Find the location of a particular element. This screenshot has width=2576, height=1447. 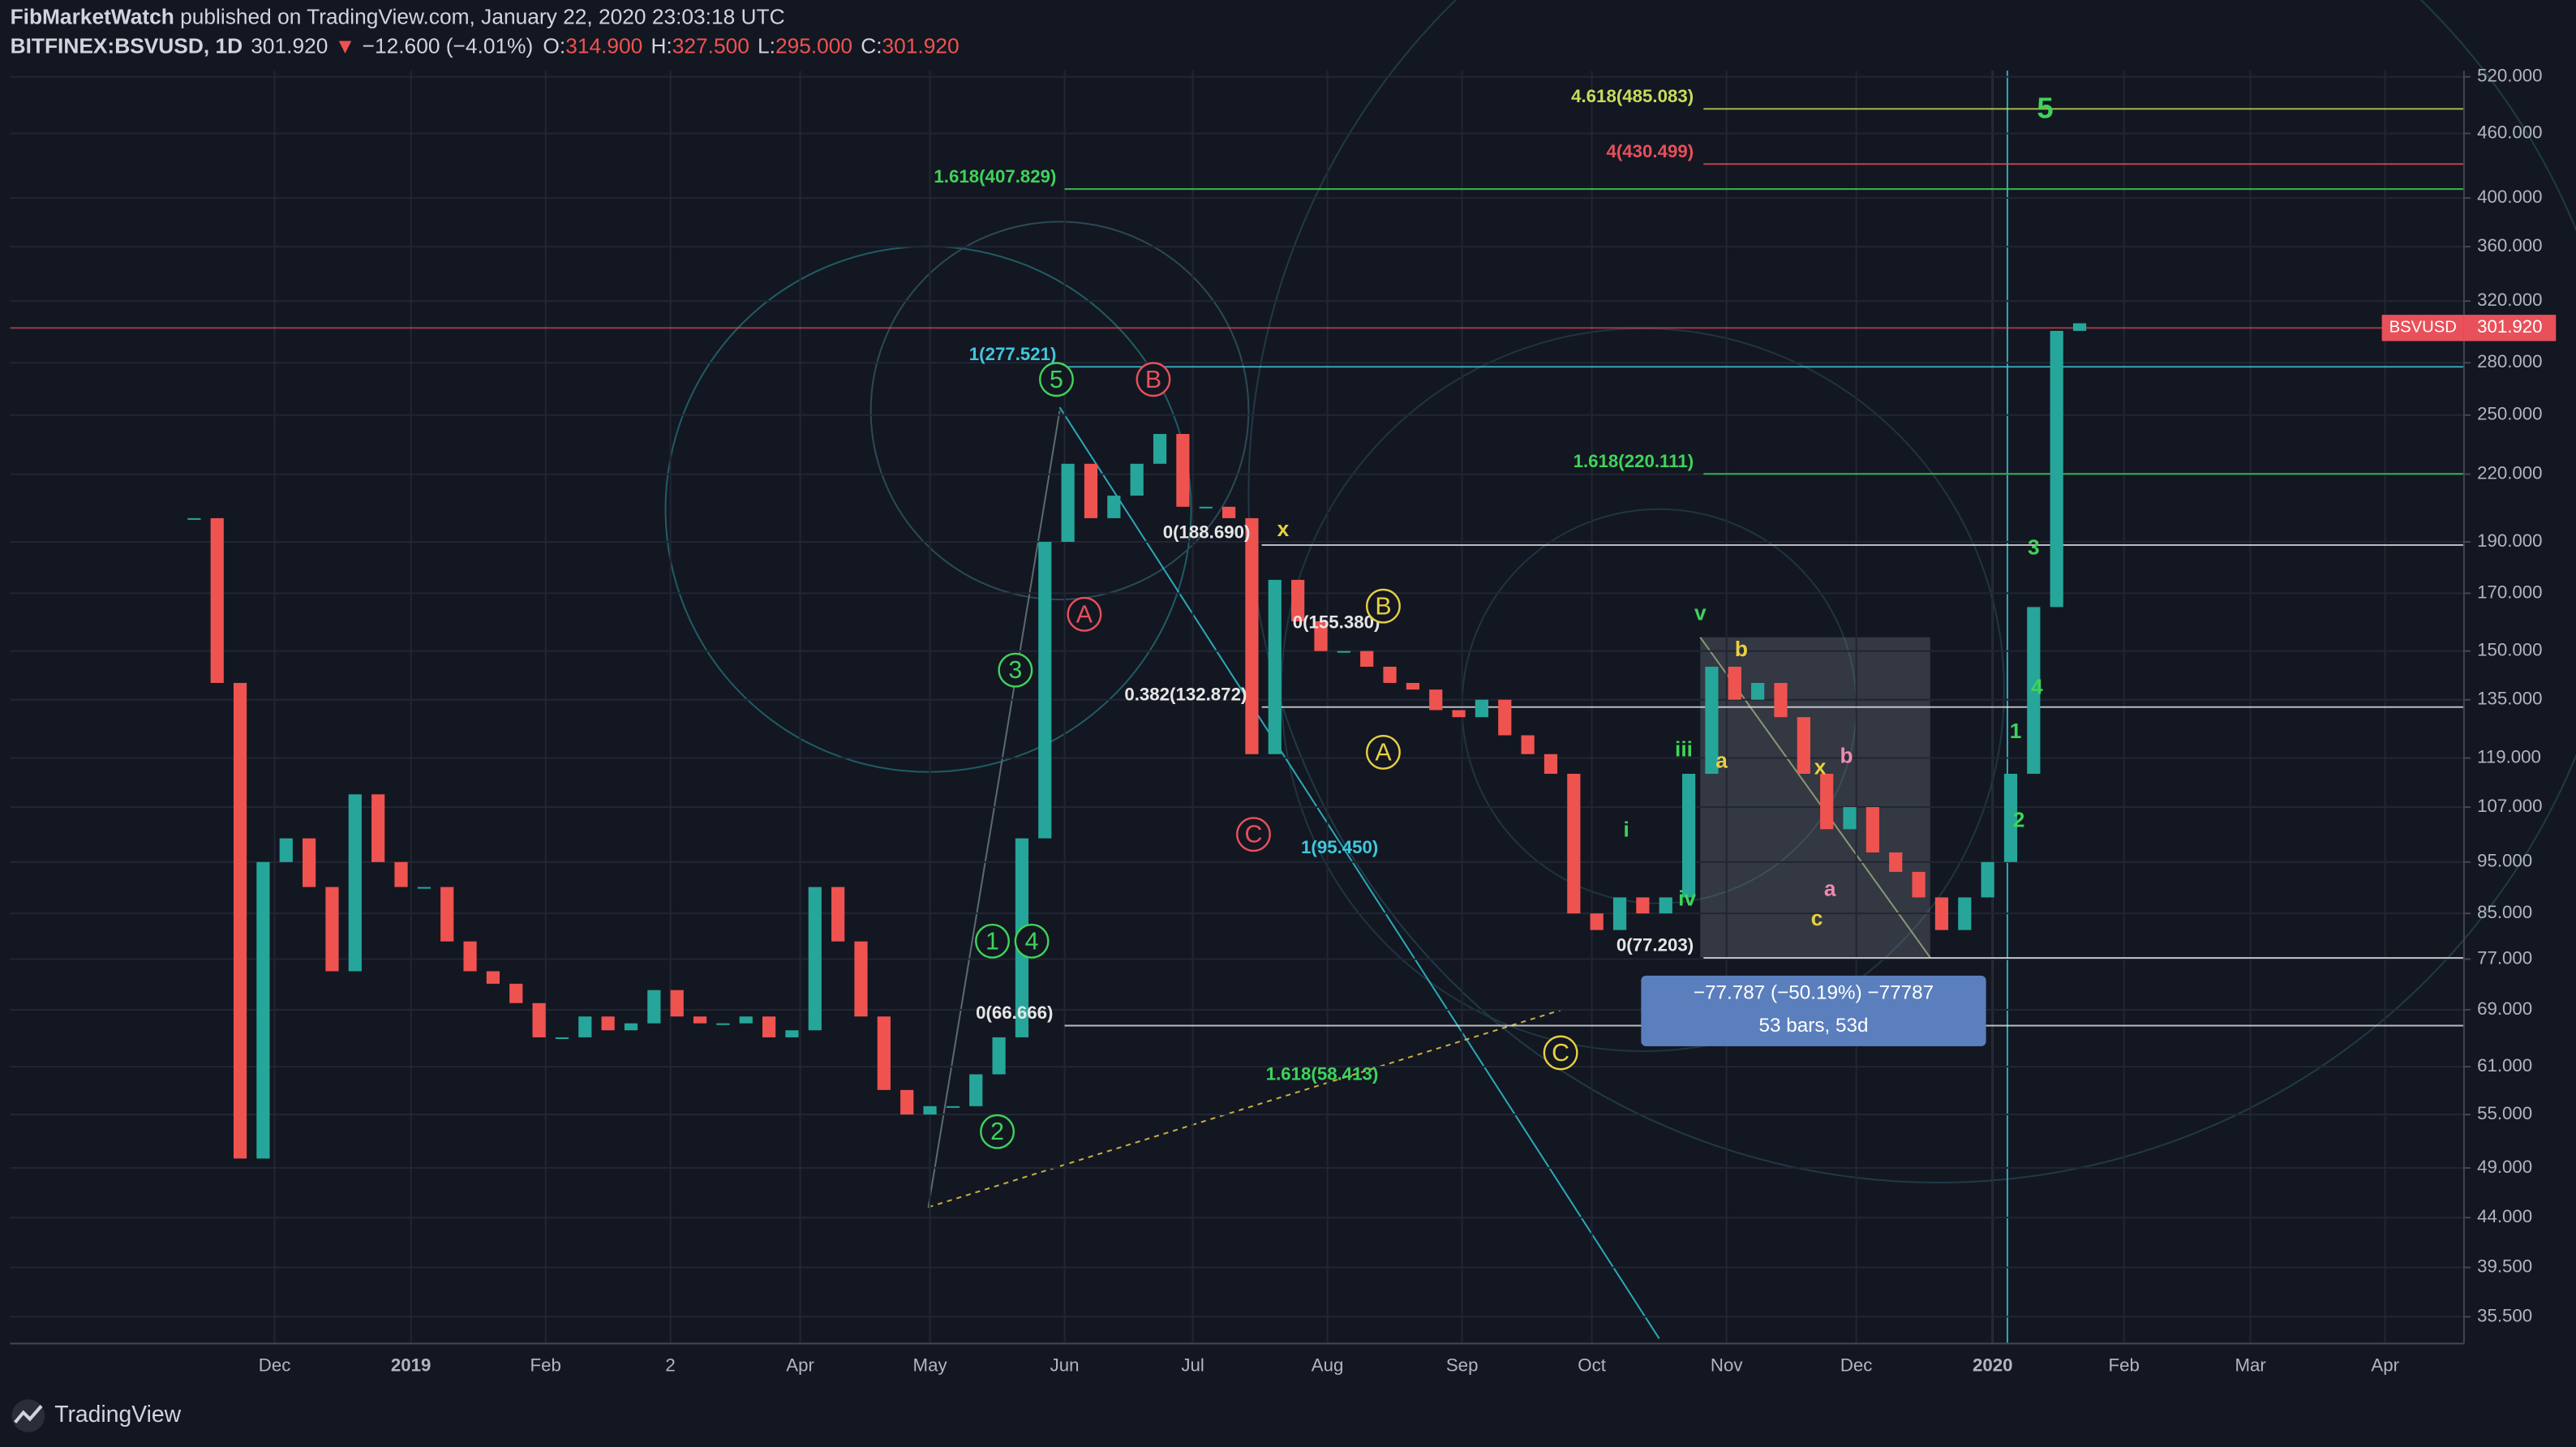

y-tick-label: 119.000 is located at coordinates (2509, 756).